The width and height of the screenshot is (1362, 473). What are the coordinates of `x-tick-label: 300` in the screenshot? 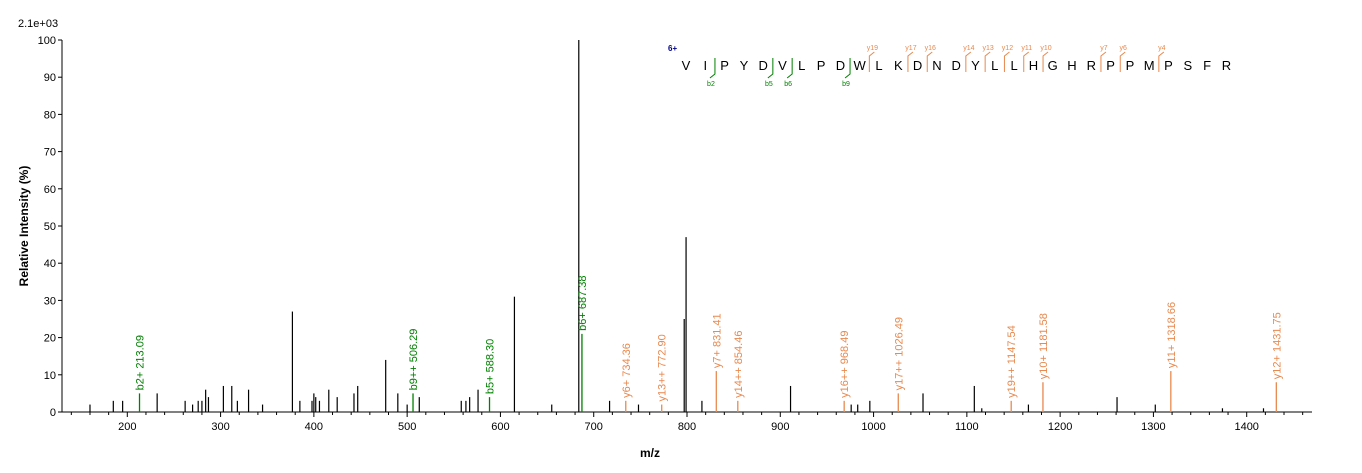 It's located at (220, 427).